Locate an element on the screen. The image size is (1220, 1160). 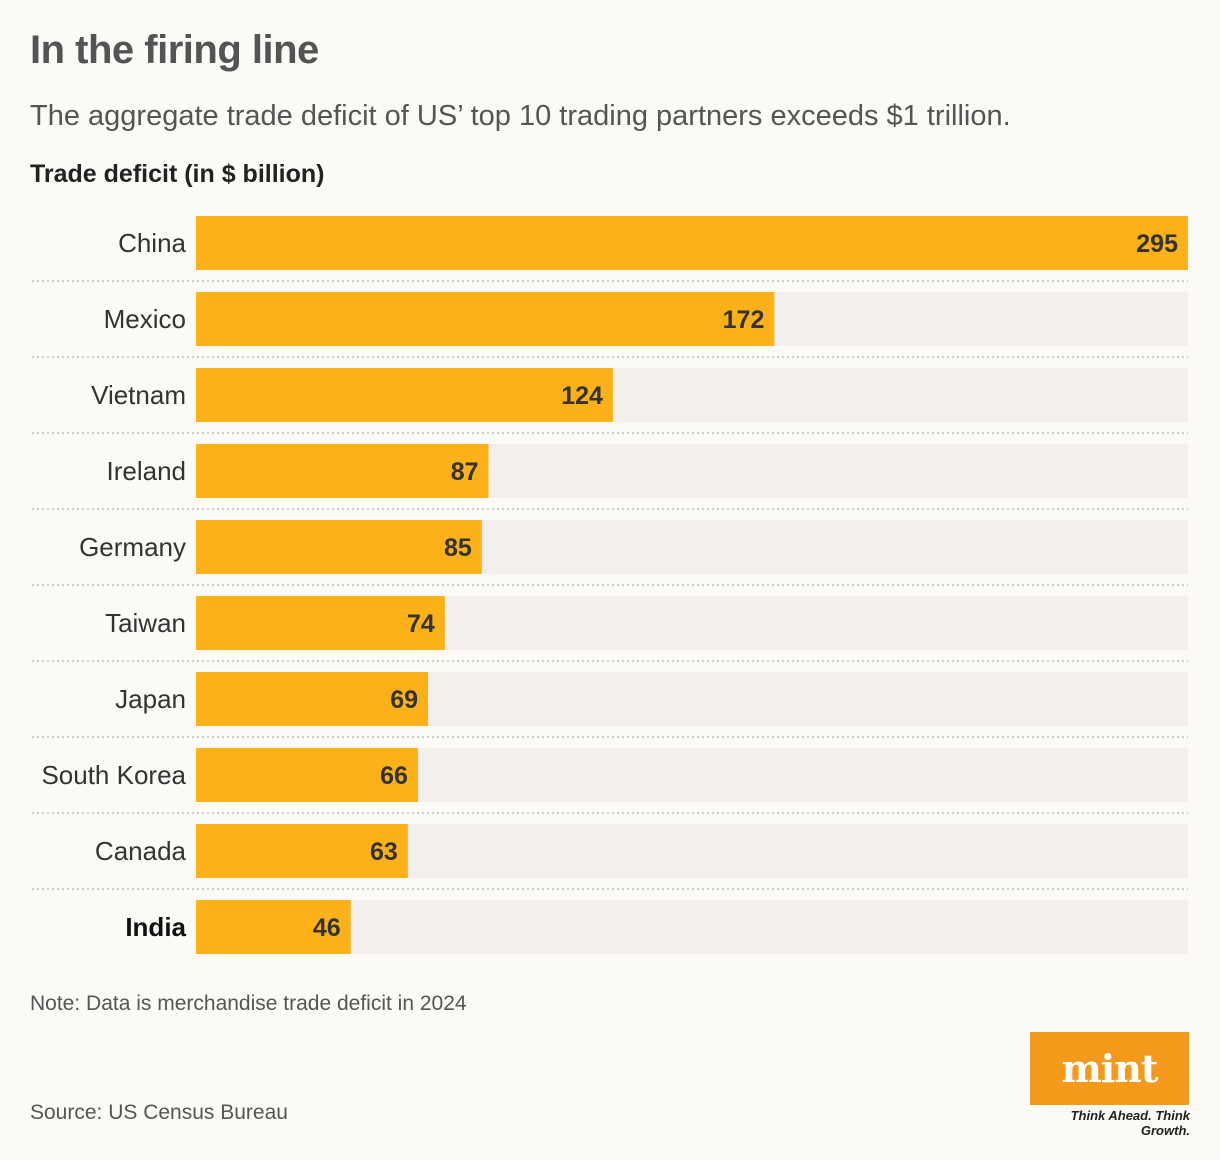
value-label-mexico: 172 is located at coordinates (744, 320).